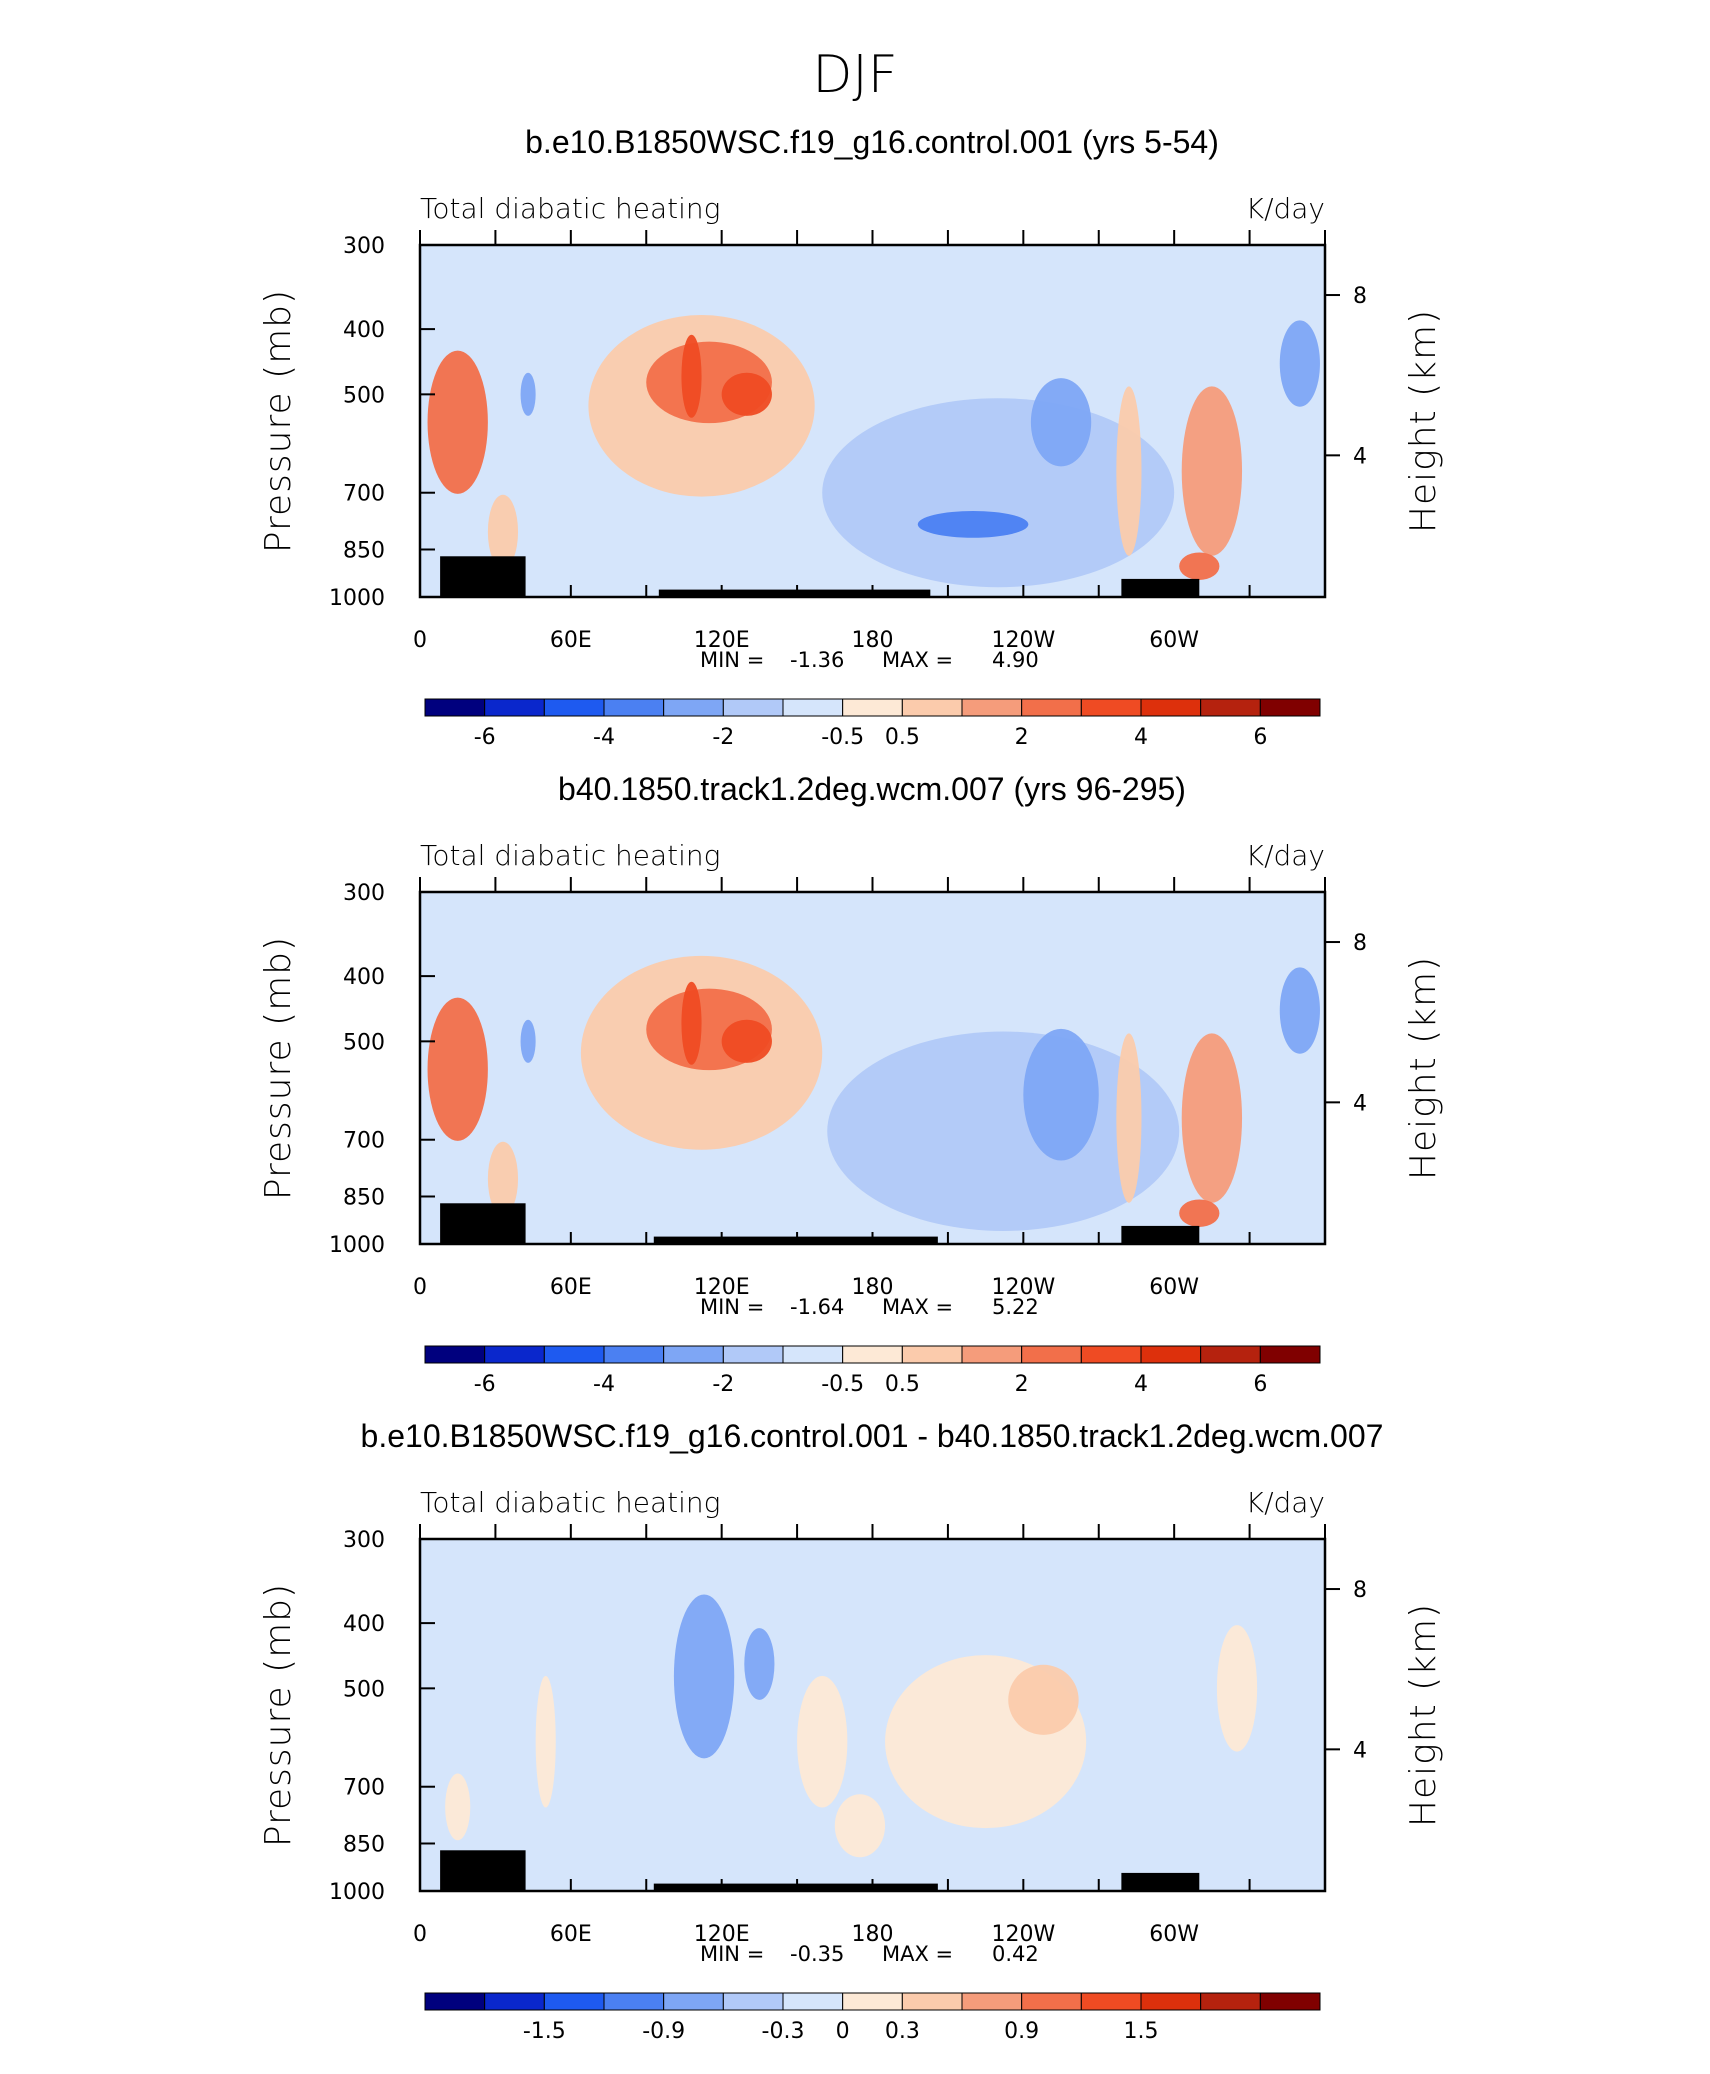 The height and width of the screenshot is (2074, 1710). What do you see at coordinates (544, 2031) in the screenshot?
I see `colorbar-tick-label: -1.5` at bounding box center [544, 2031].